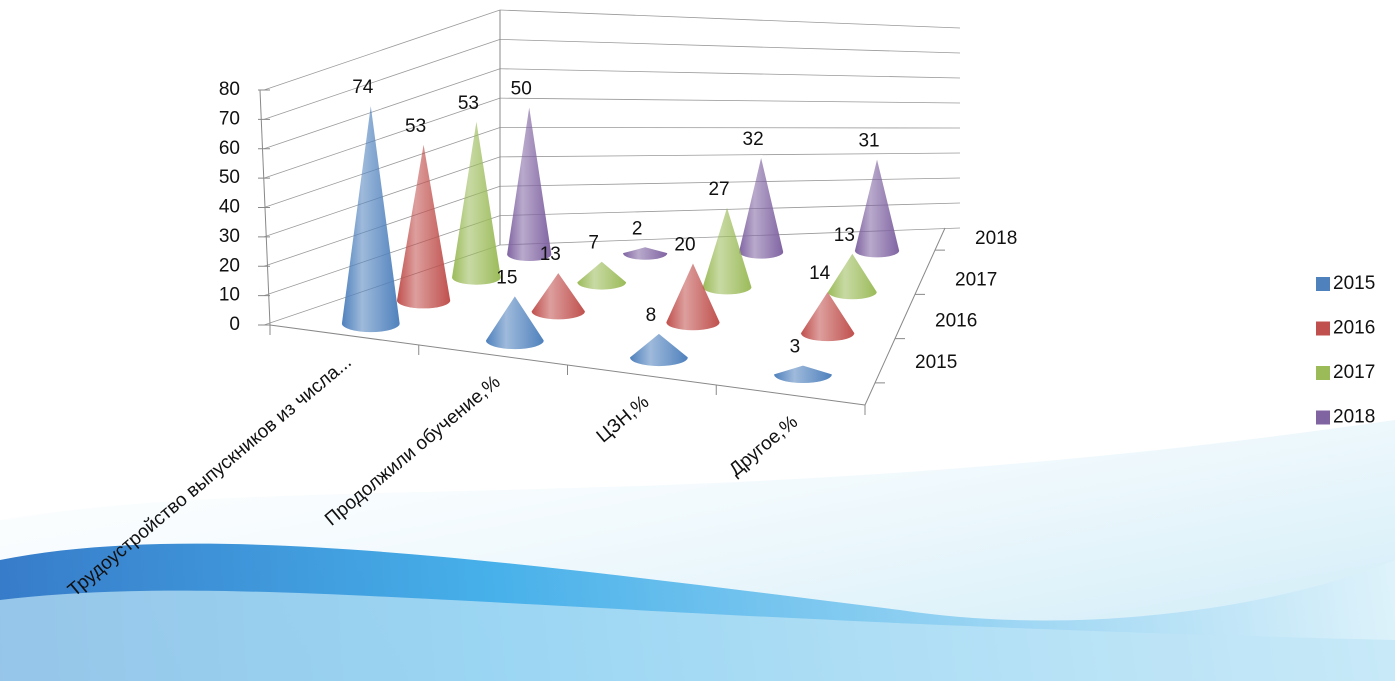 This screenshot has width=1395, height=681. I want to click on y-tick-label: 20, so click(229, 265).